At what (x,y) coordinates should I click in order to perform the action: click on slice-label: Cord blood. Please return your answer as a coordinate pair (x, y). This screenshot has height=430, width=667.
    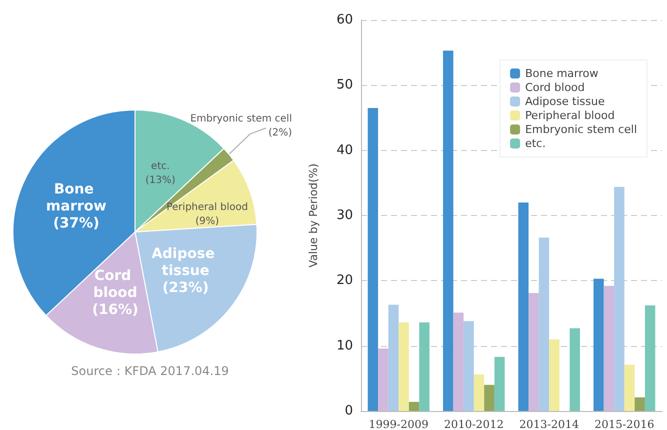
    Looking at the image, I should click on (115, 284).